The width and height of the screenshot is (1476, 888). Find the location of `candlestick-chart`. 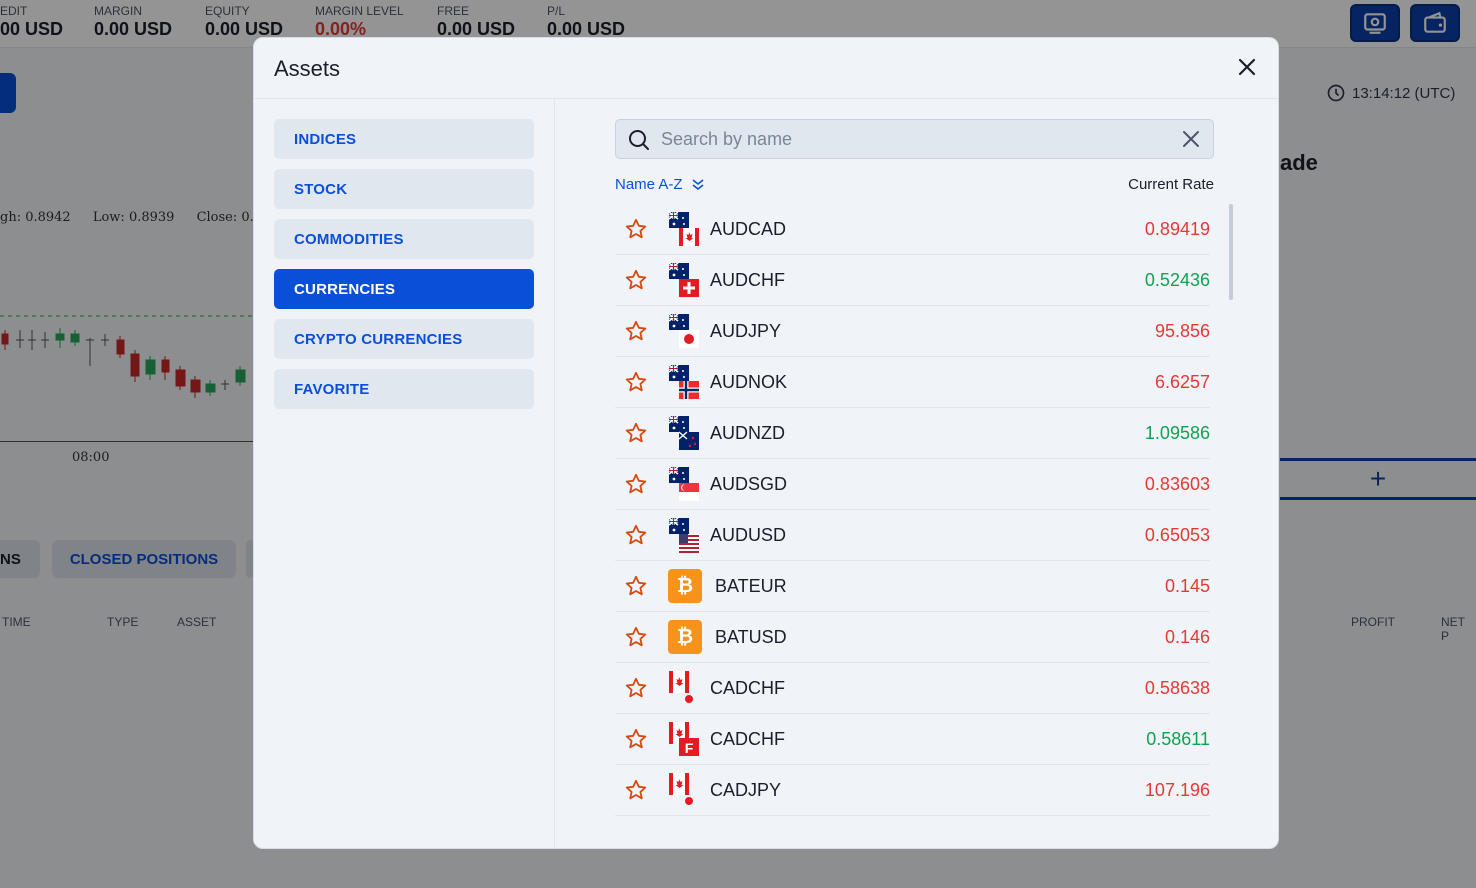

candlestick-chart is located at coordinates (126, 356).